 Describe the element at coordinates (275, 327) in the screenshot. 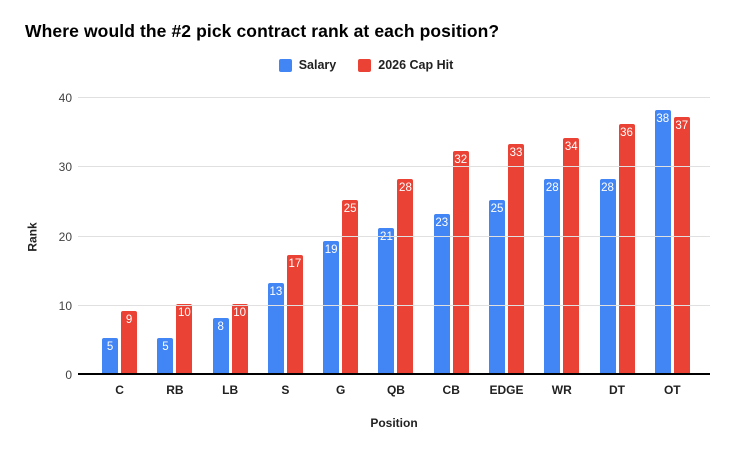

I see `bar-salary-s: 13` at that location.